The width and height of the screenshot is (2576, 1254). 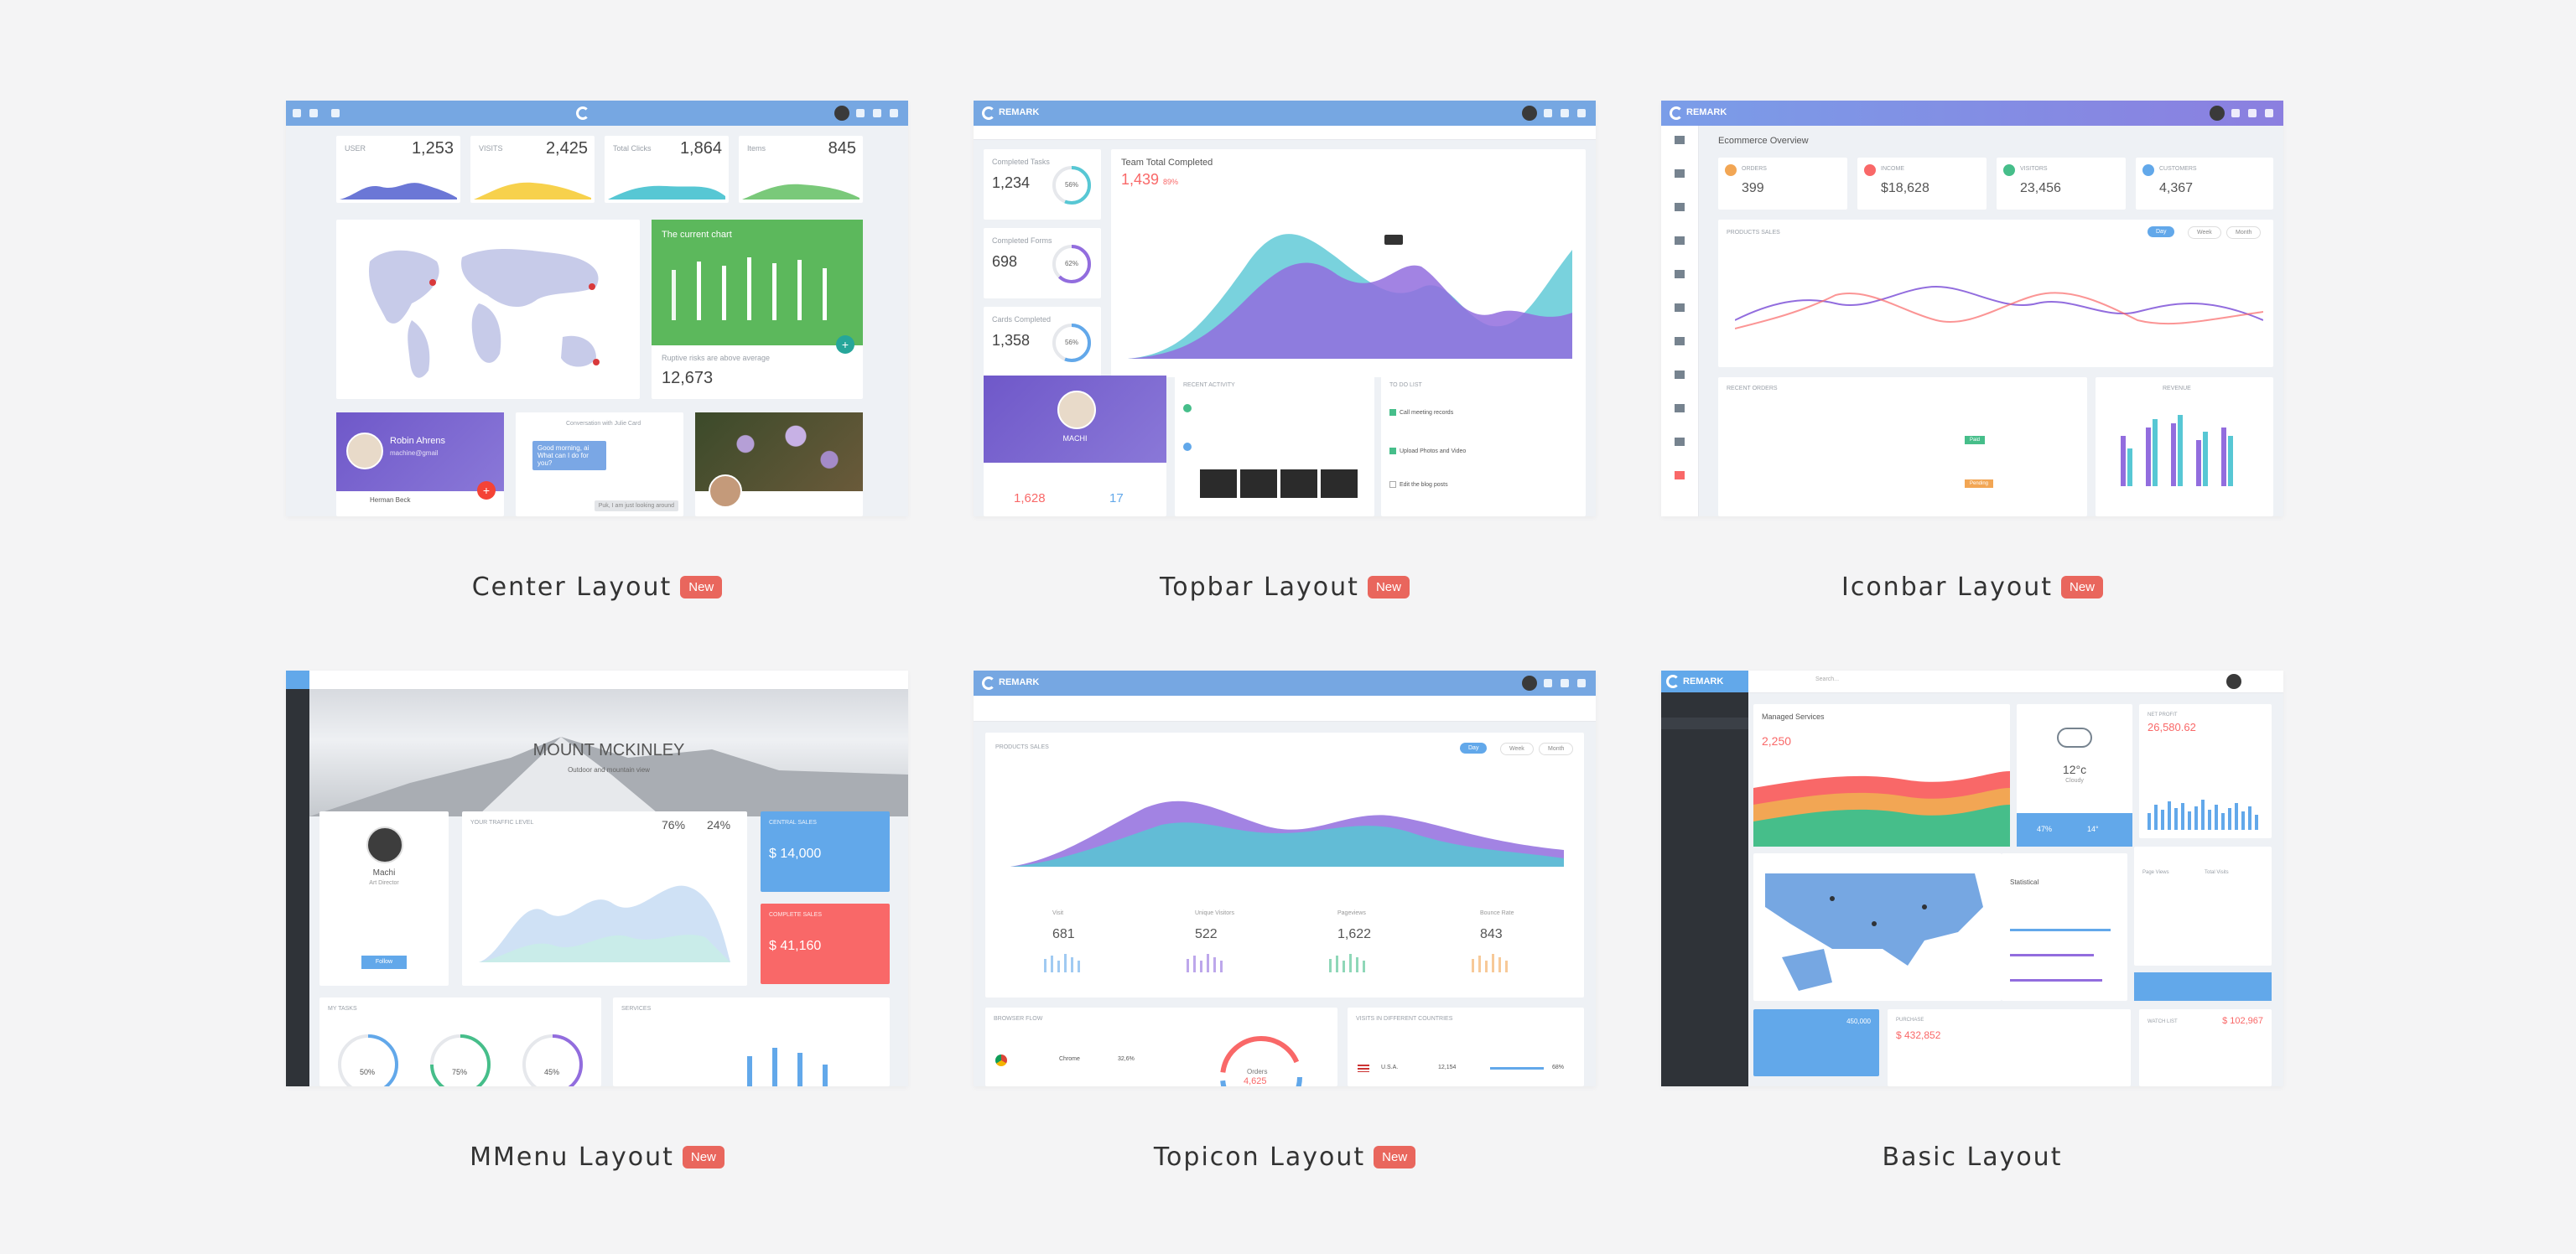 What do you see at coordinates (1427, 451) in the screenshot?
I see `todo-item: Upload Photos and Video` at bounding box center [1427, 451].